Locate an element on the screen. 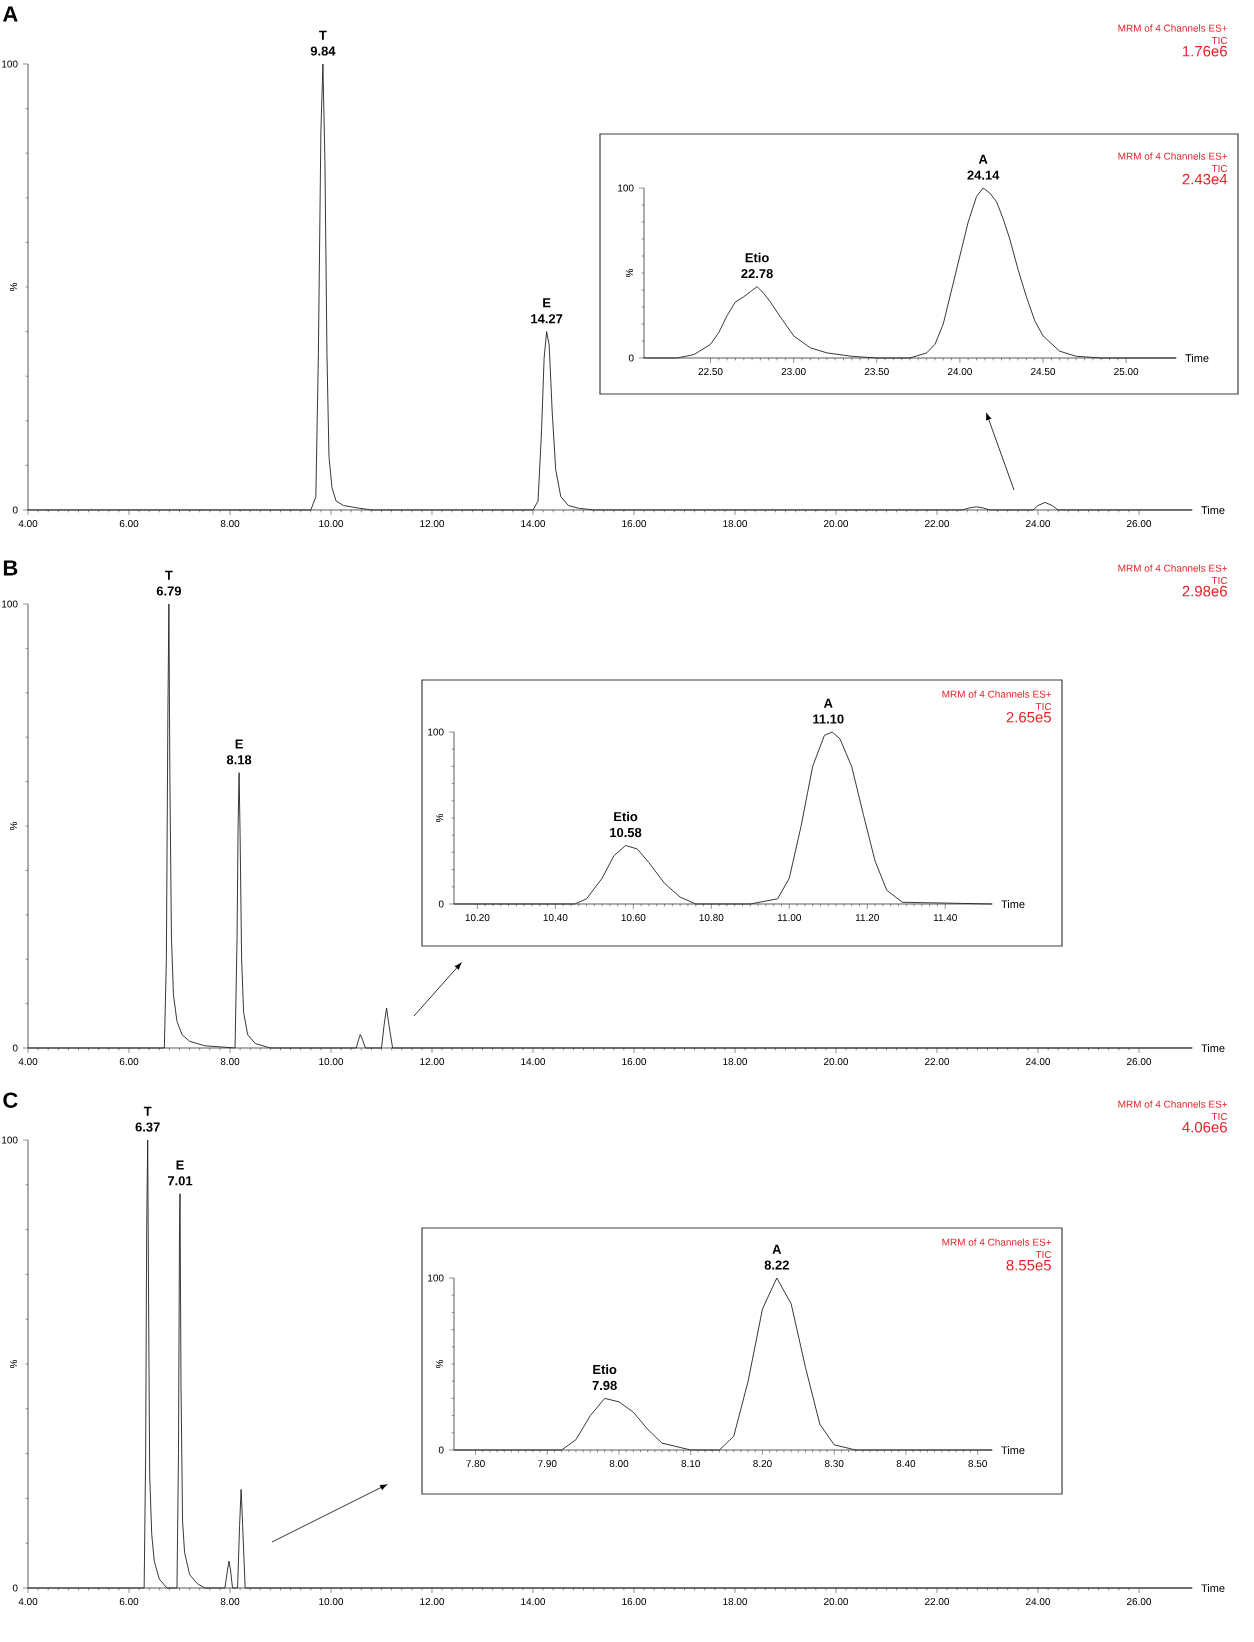 The height and width of the screenshot is (1642, 1254). chart-title: C is located at coordinates (10, 1100).